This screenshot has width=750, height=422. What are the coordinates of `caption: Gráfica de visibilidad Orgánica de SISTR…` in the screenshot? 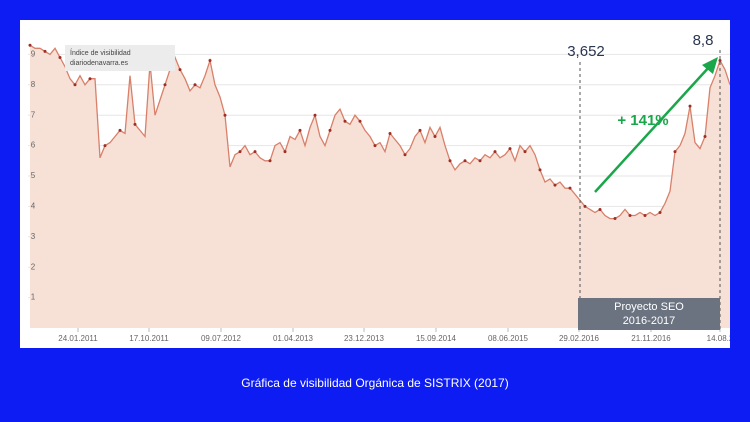 It's located at (374, 383).